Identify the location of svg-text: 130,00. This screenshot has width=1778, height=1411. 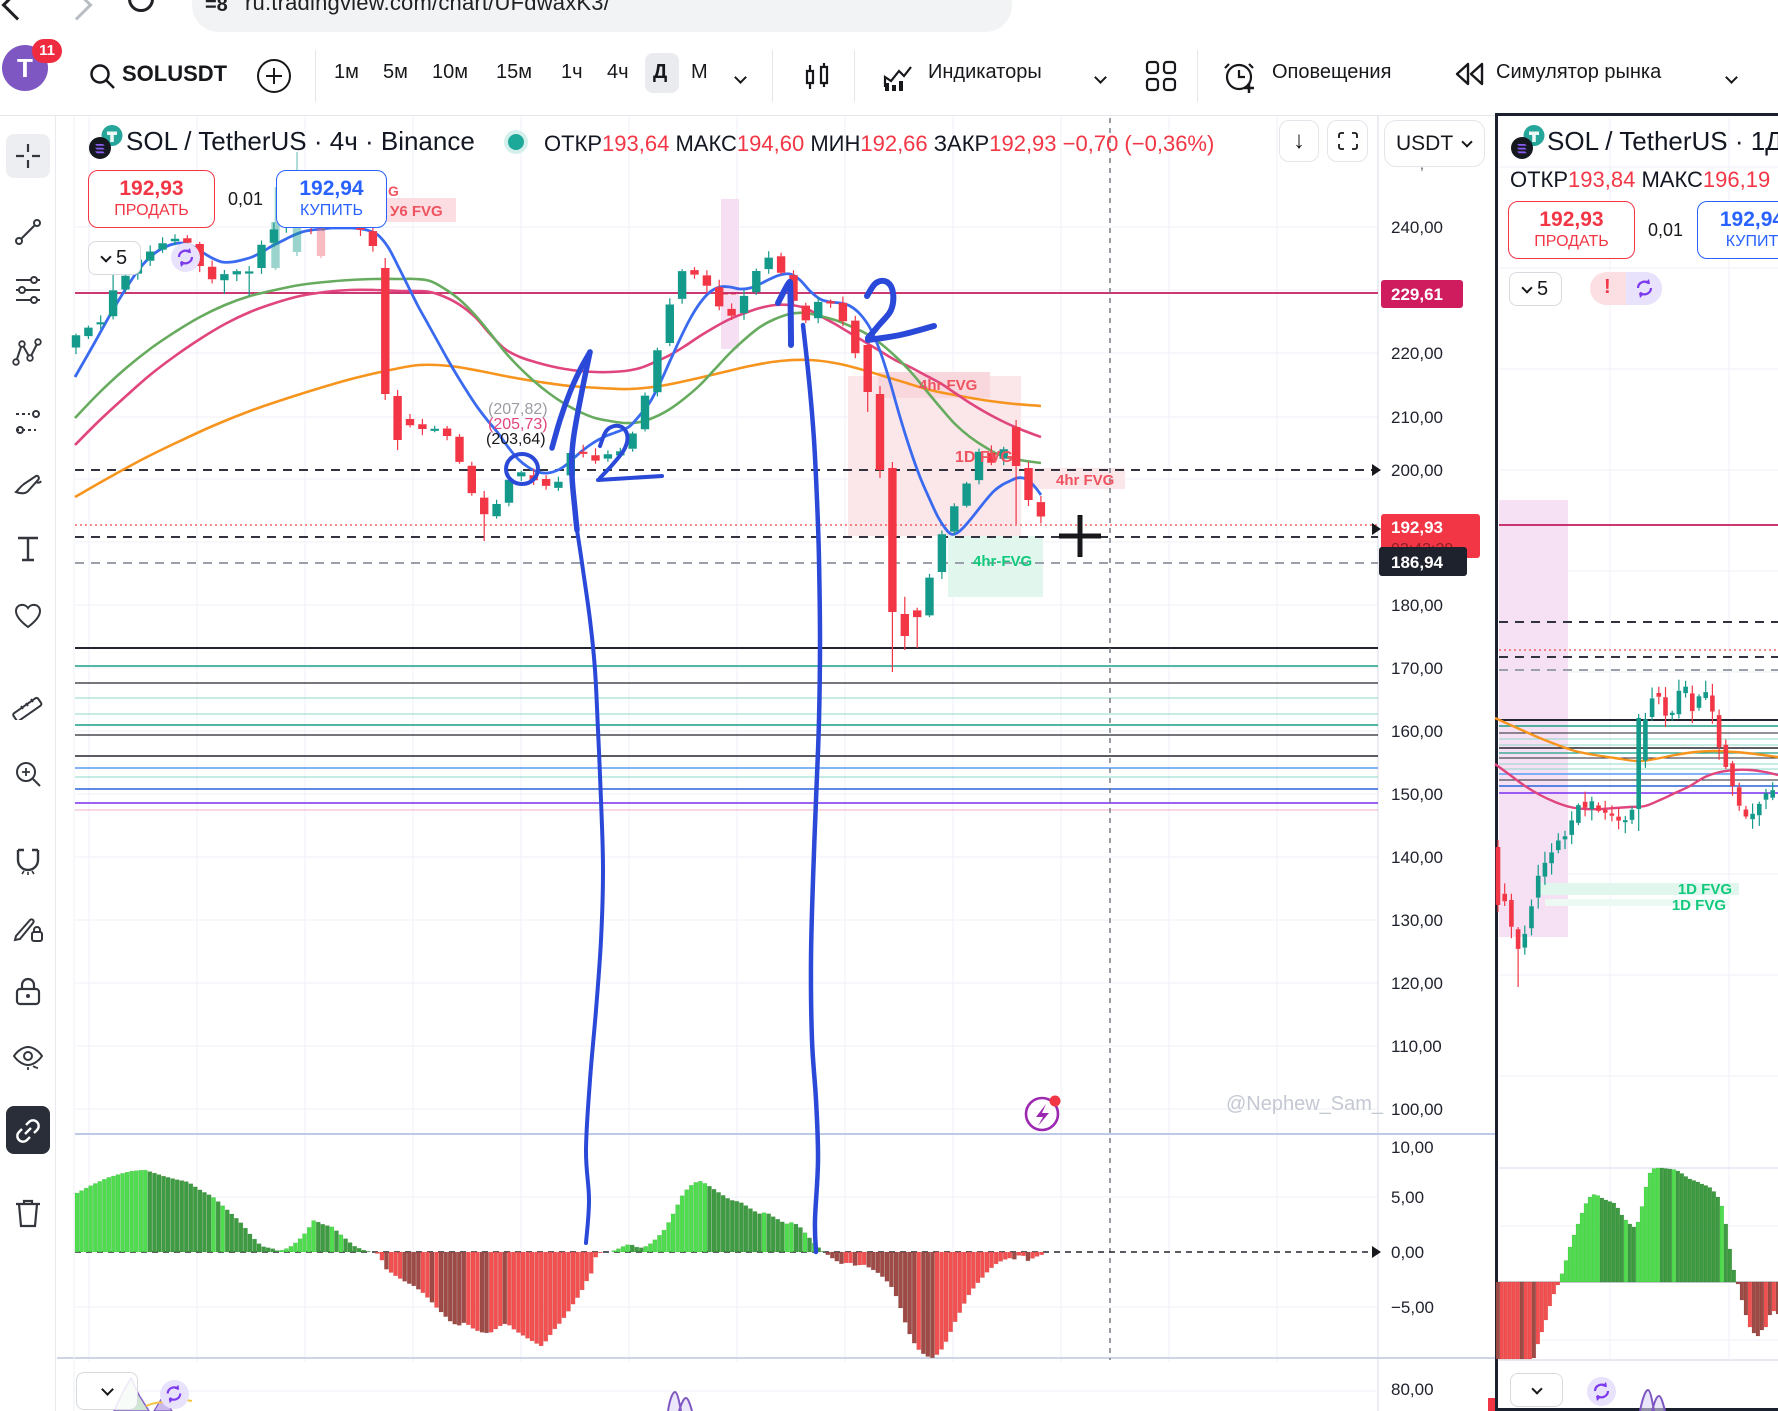
(1417, 920).